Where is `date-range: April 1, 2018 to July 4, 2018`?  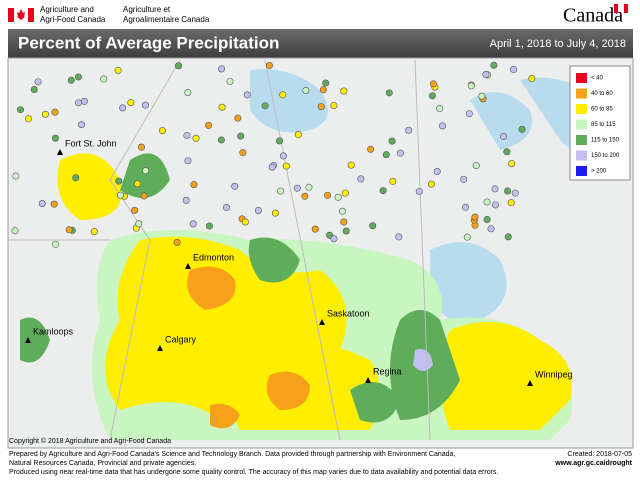 date-range: April 1, 2018 to July 4, 2018 is located at coordinates (558, 44).